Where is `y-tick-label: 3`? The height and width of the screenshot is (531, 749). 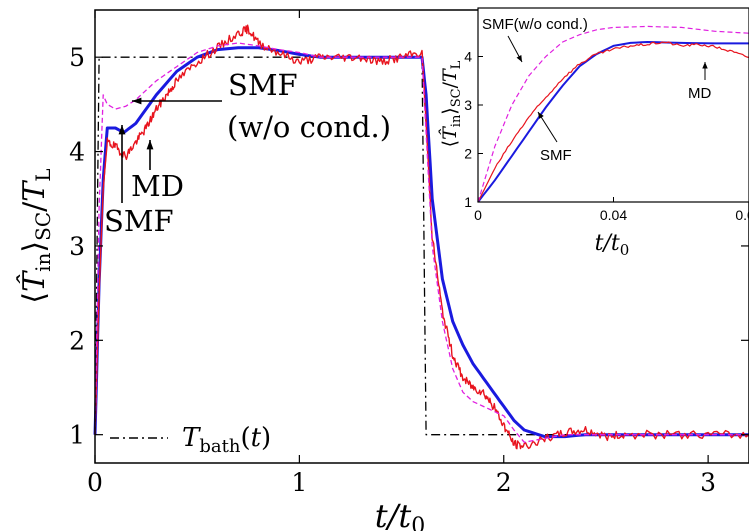
y-tick-label: 3 is located at coordinates (77, 246).